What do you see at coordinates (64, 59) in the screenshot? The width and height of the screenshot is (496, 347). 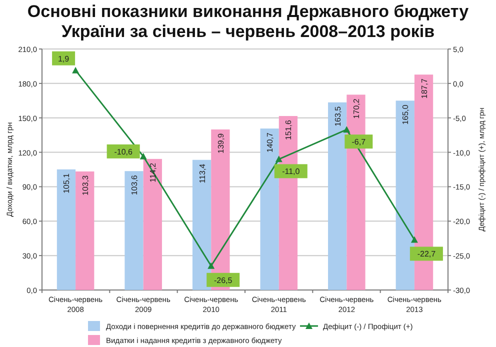 I see `data-label: 1,9` at bounding box center [64, 59].